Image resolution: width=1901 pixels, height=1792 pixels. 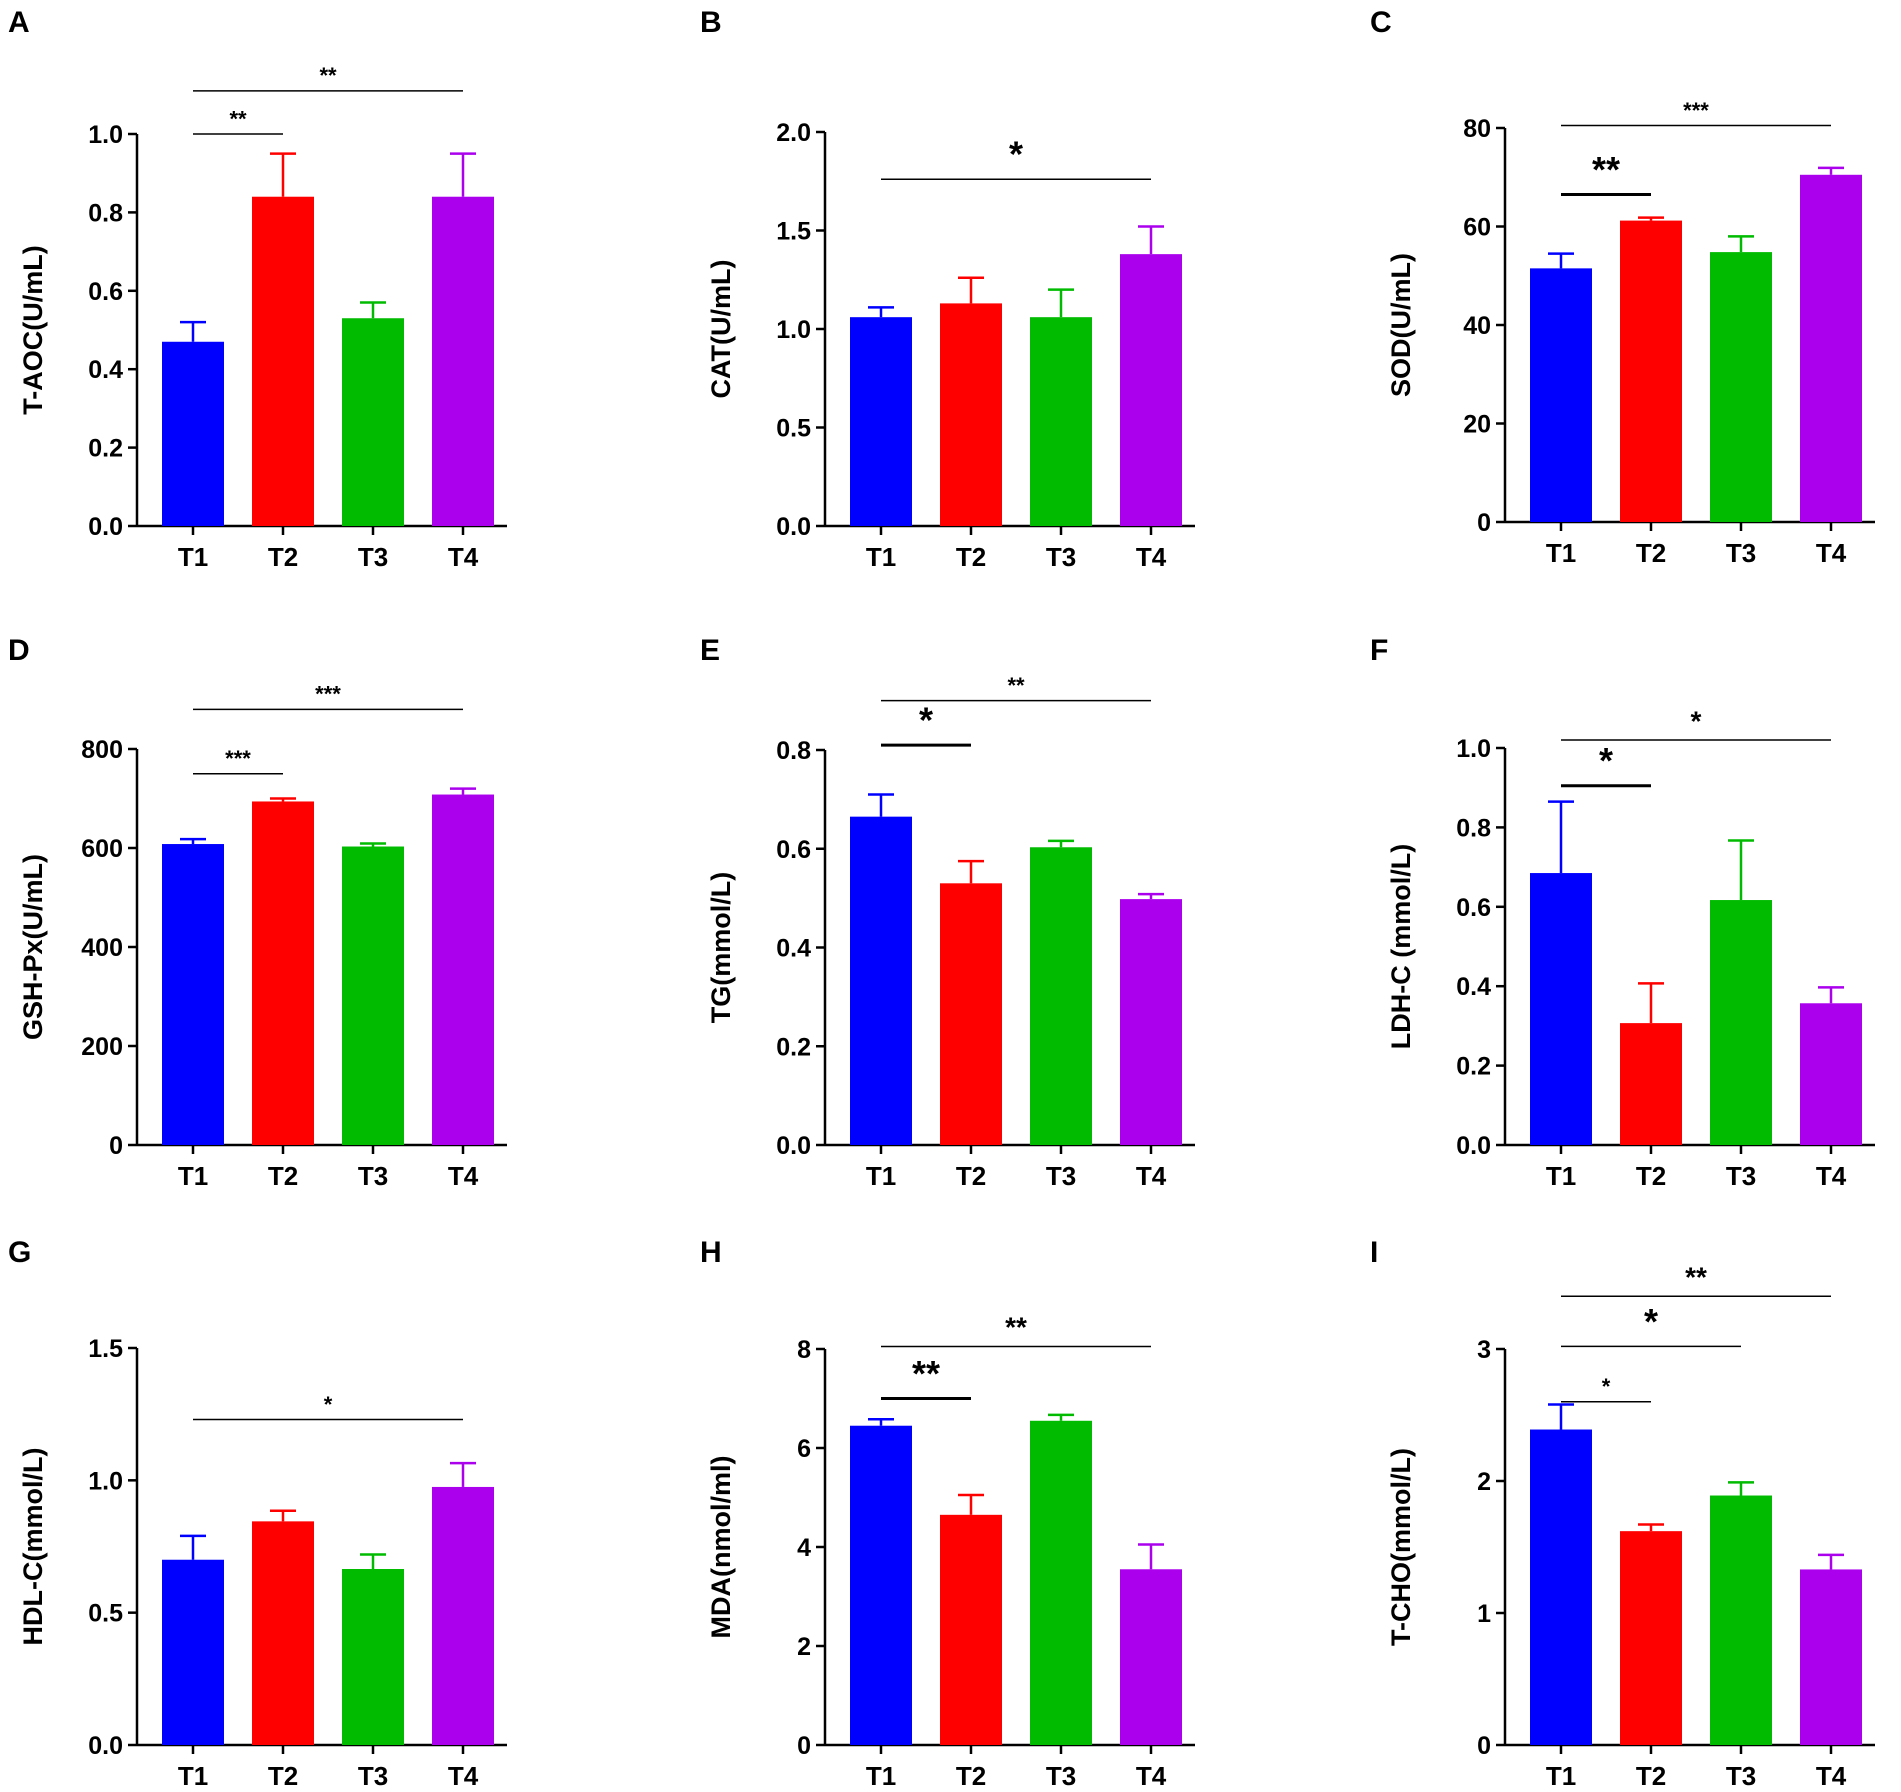 I want to click on panel-e: E0.00.20.40.60.8TG(mmol/L)T1 T2 T3 T4***, so click(x=947, y=912).